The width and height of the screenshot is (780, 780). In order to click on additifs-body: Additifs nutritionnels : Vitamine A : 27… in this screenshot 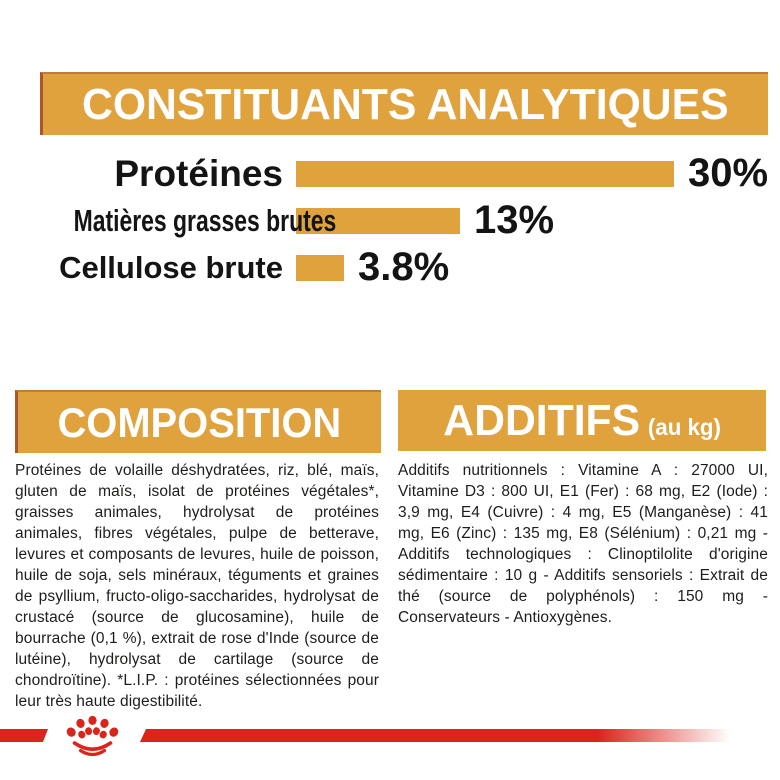, I will do `click(583, 544)`.